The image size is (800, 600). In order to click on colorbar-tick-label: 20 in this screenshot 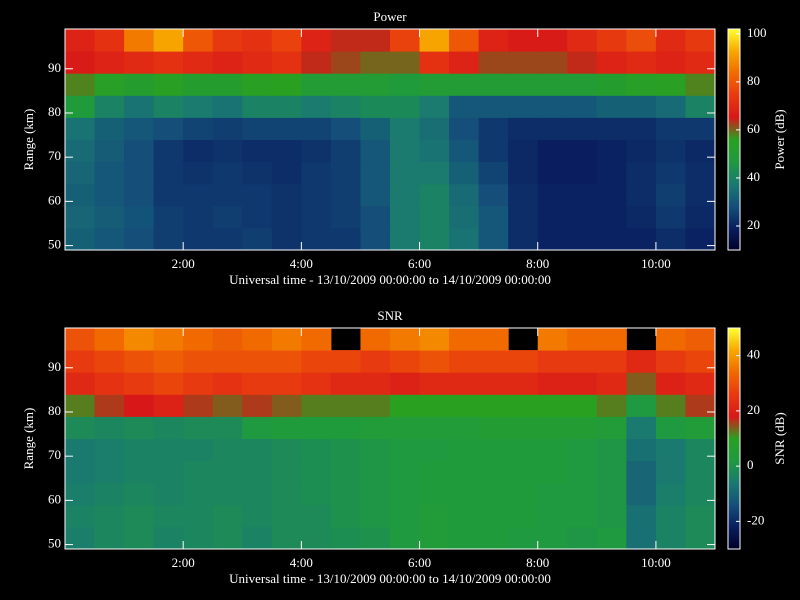, I will do `click(753, 409)`.